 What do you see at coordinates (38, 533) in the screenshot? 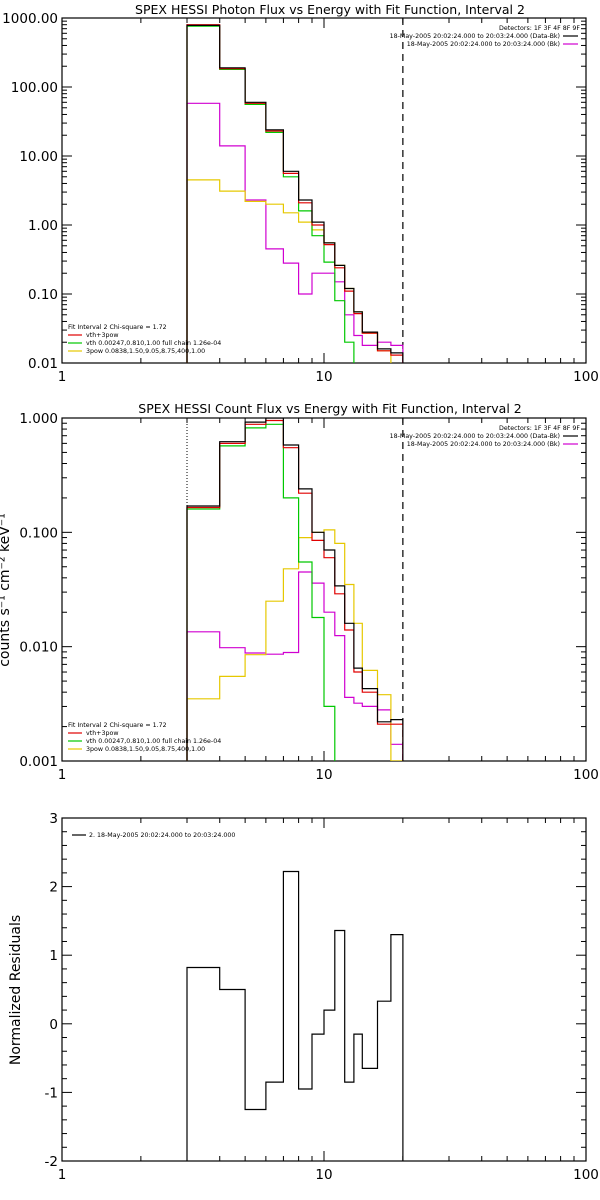
I see `count-flux-y-tick-label: 0.100` at bounding box center [38, 533].